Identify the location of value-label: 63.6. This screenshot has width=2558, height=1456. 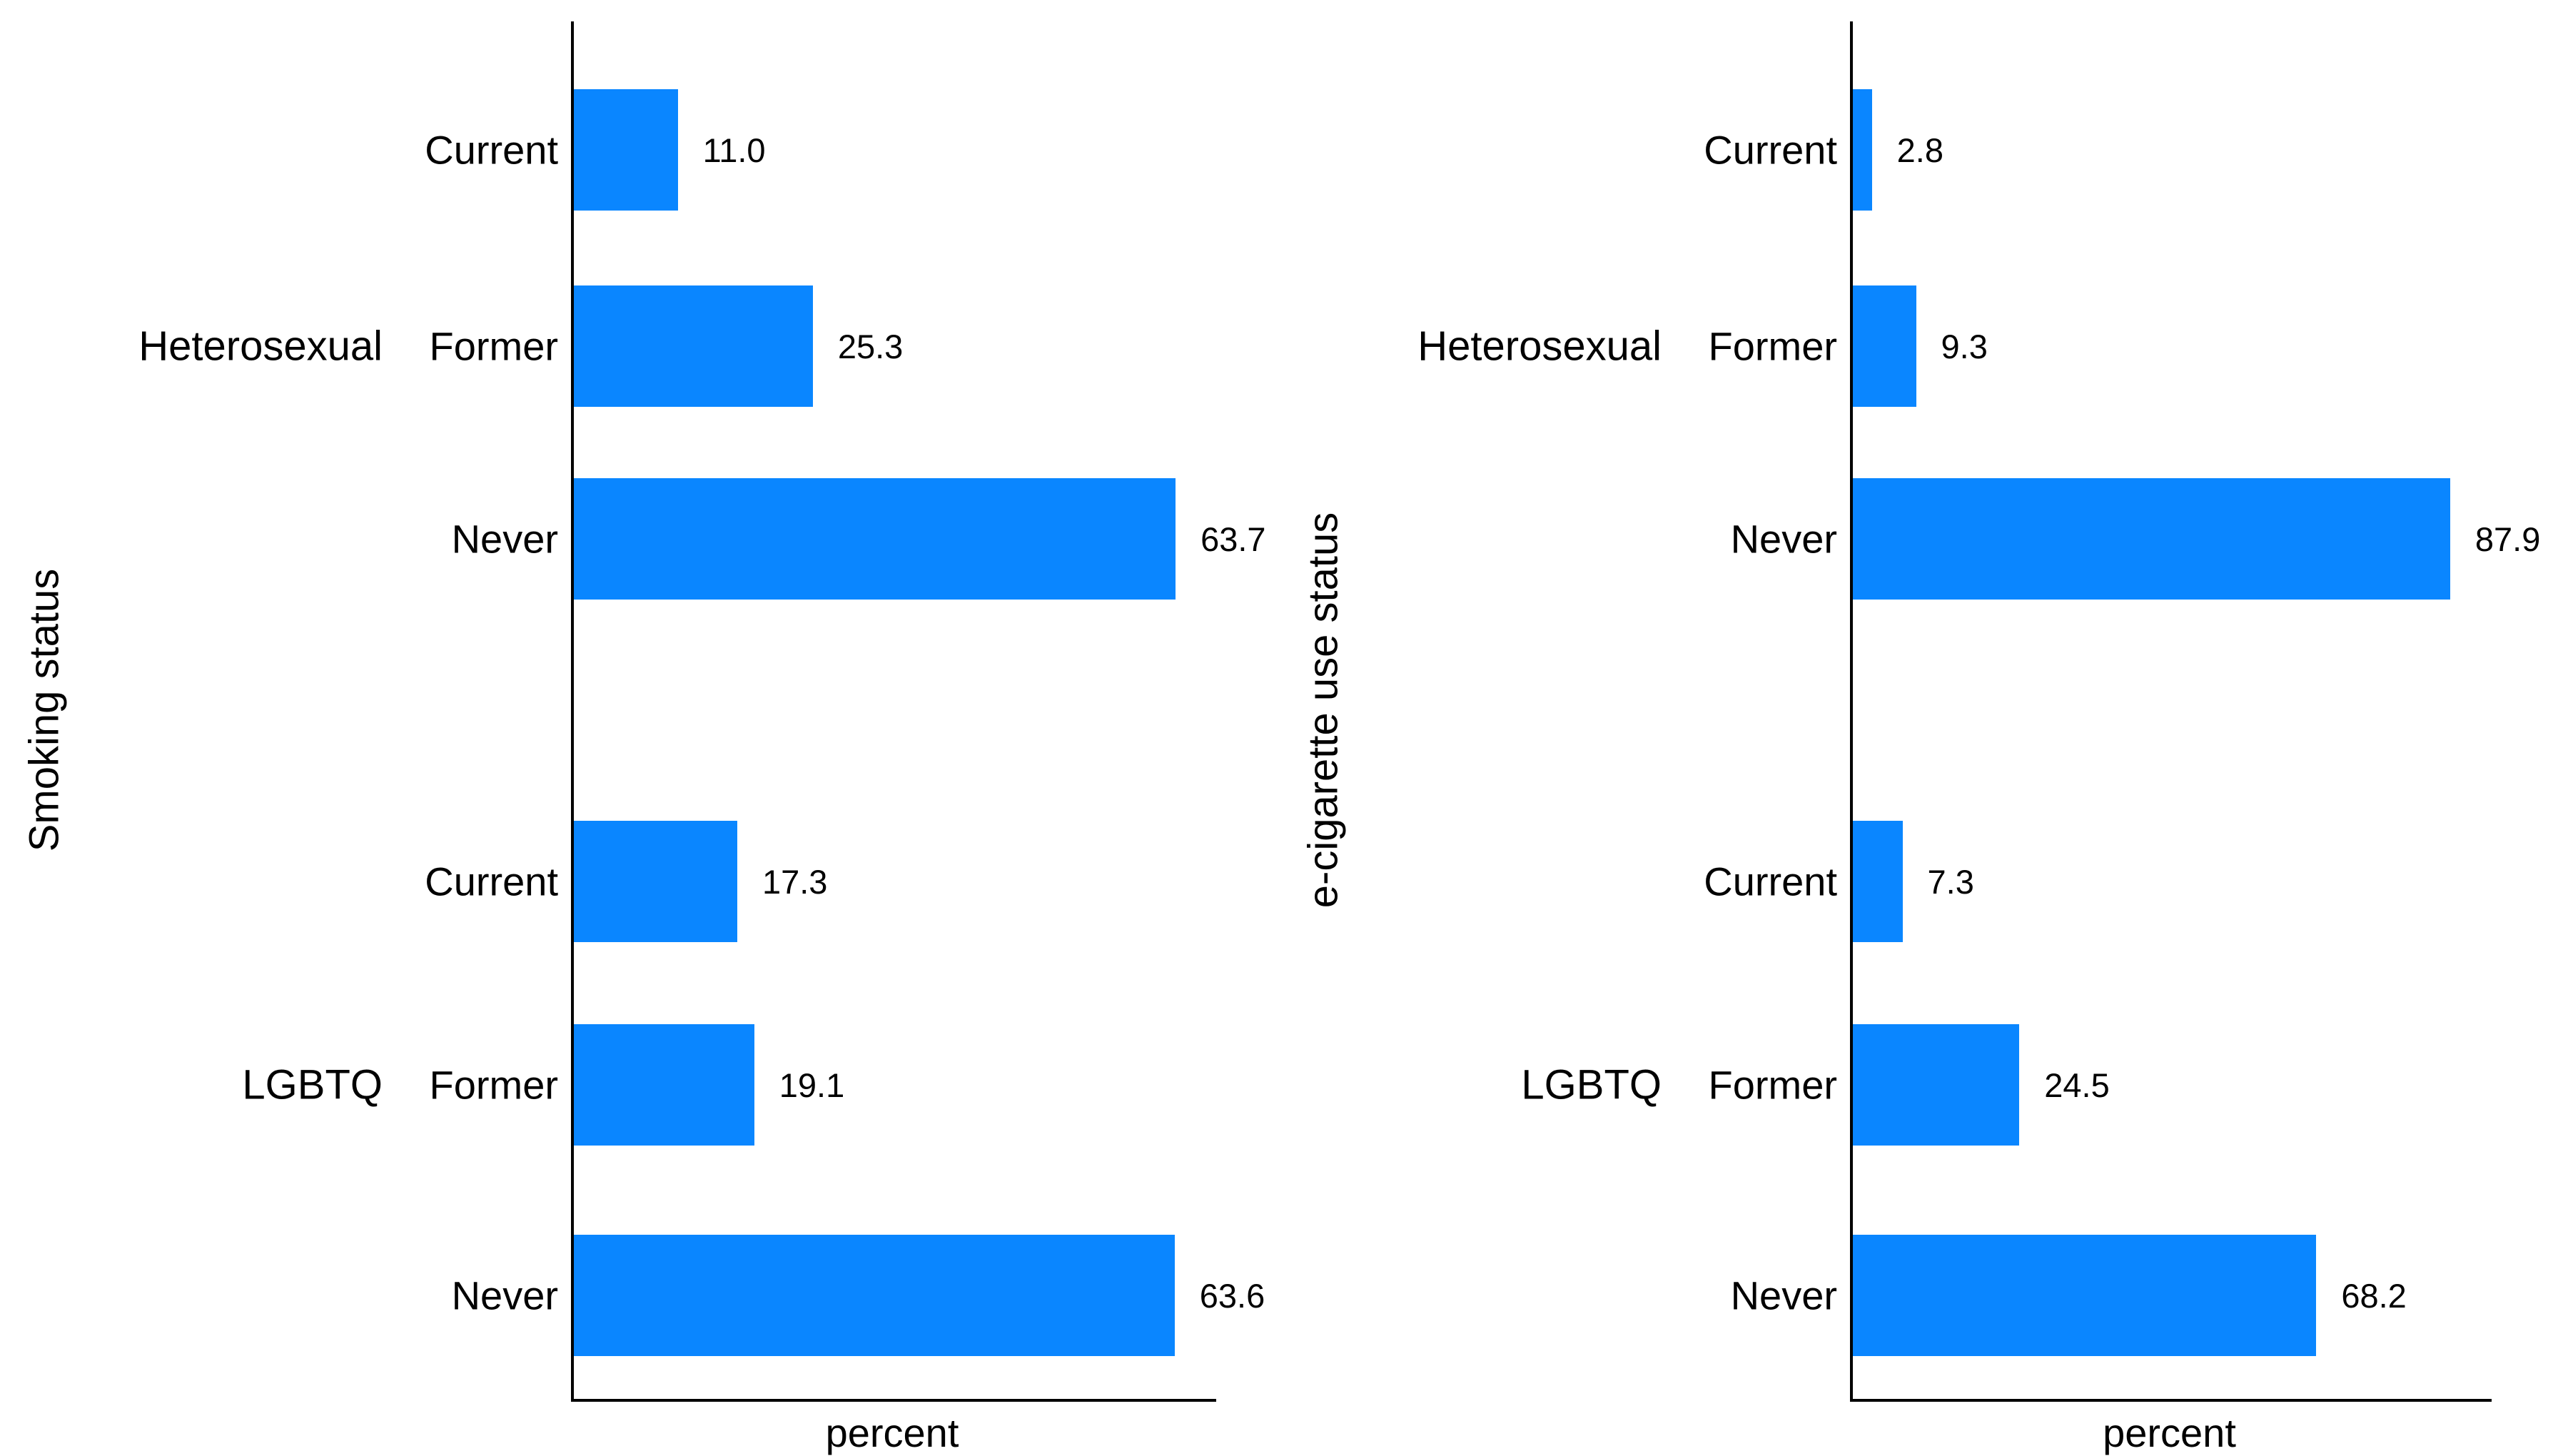
(1232, 1295).